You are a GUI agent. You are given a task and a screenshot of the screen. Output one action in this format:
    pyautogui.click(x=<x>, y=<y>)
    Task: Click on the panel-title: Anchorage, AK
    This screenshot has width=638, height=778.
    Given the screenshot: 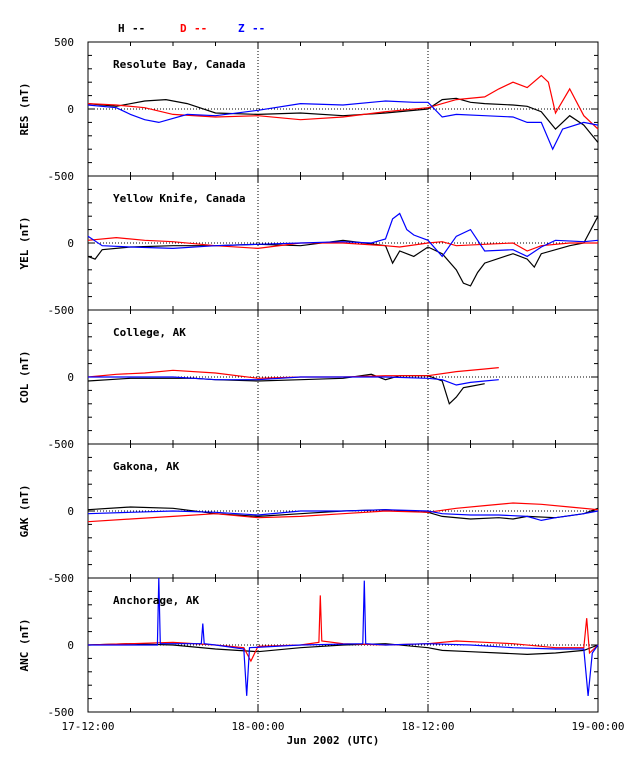 What is the action you would take?
    pyautogui.click(x=156, y=600)
    